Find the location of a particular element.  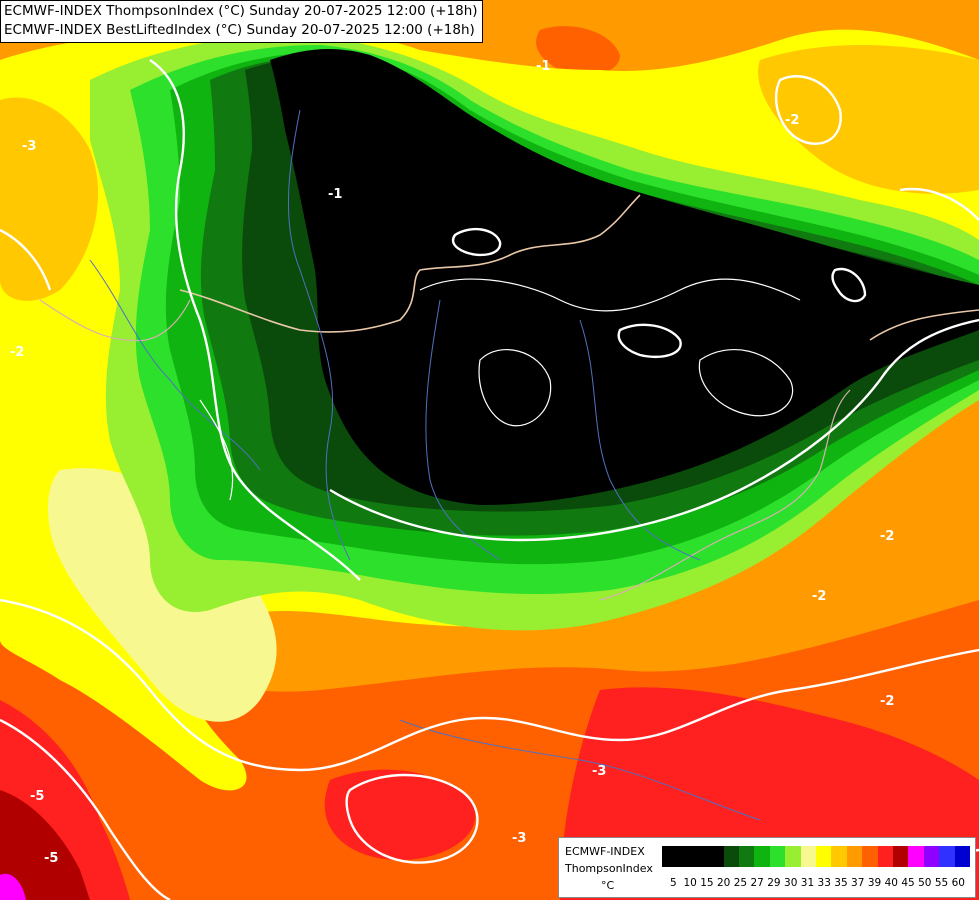

legend-tick-label: 30 is located at coordinates (791, 883).